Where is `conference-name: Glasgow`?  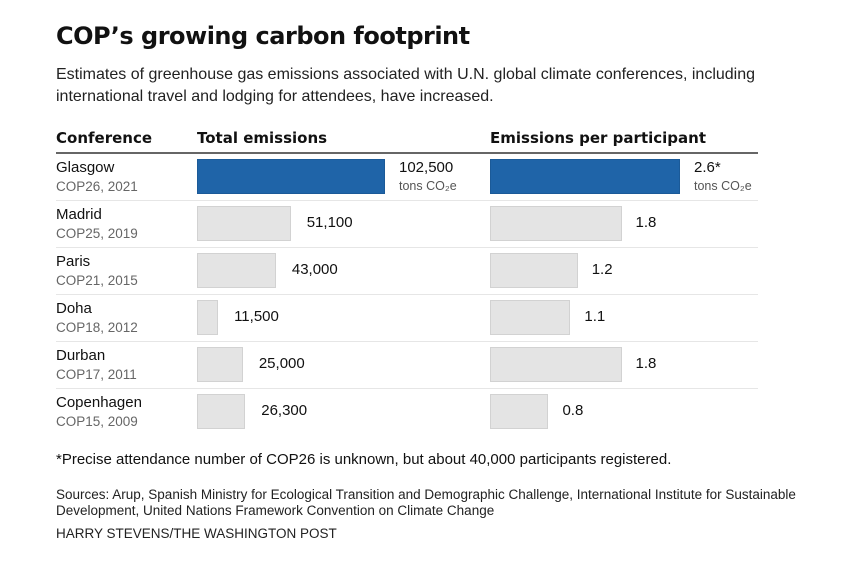
conference-name: Glasgow is located at coordinates (85, 167).